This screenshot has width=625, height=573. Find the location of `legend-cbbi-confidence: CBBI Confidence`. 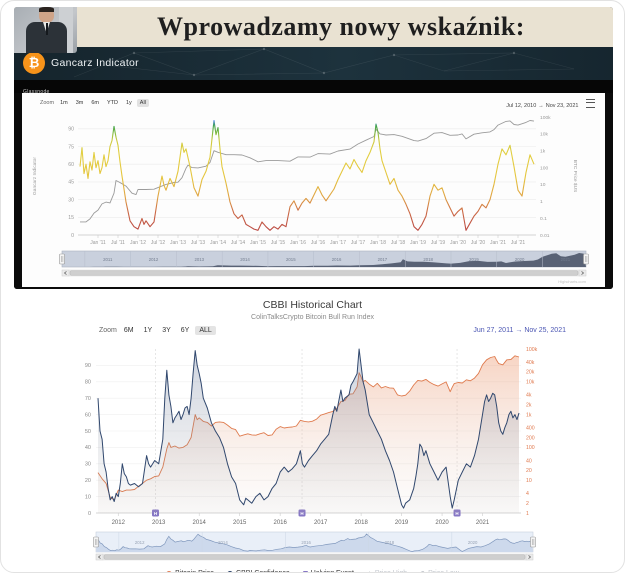

legend-cbbi-confidence: CBBI Confidence is located at coordinates (258, 571).